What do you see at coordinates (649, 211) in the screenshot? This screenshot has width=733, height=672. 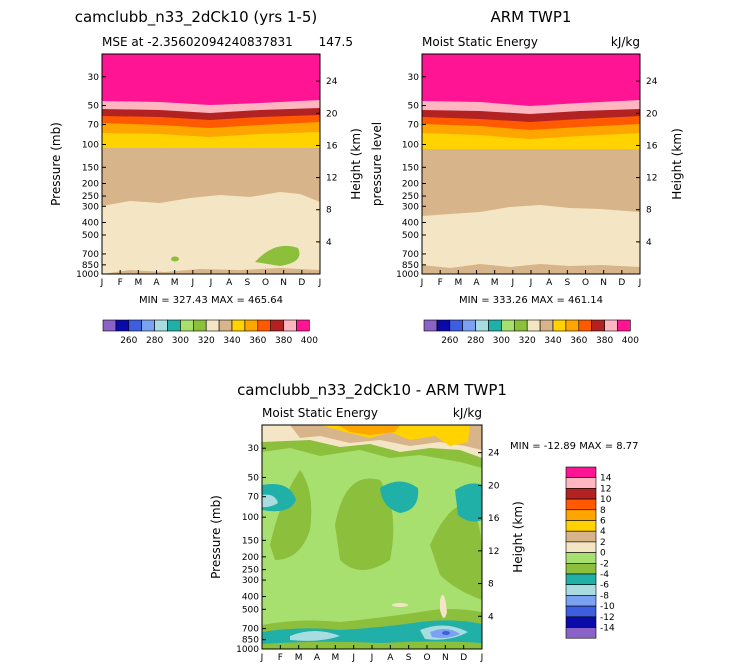 I see `height-tick-label: 8` at bounding box center [649, 211].